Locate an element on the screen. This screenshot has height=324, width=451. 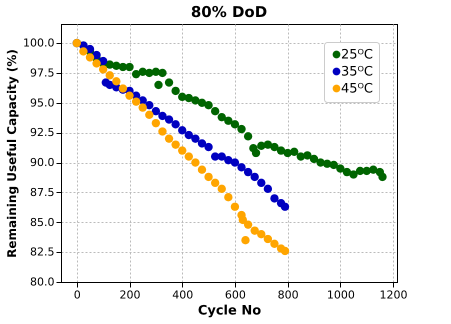
chart-title: 80% DoD is located at coordinates (229, 12).